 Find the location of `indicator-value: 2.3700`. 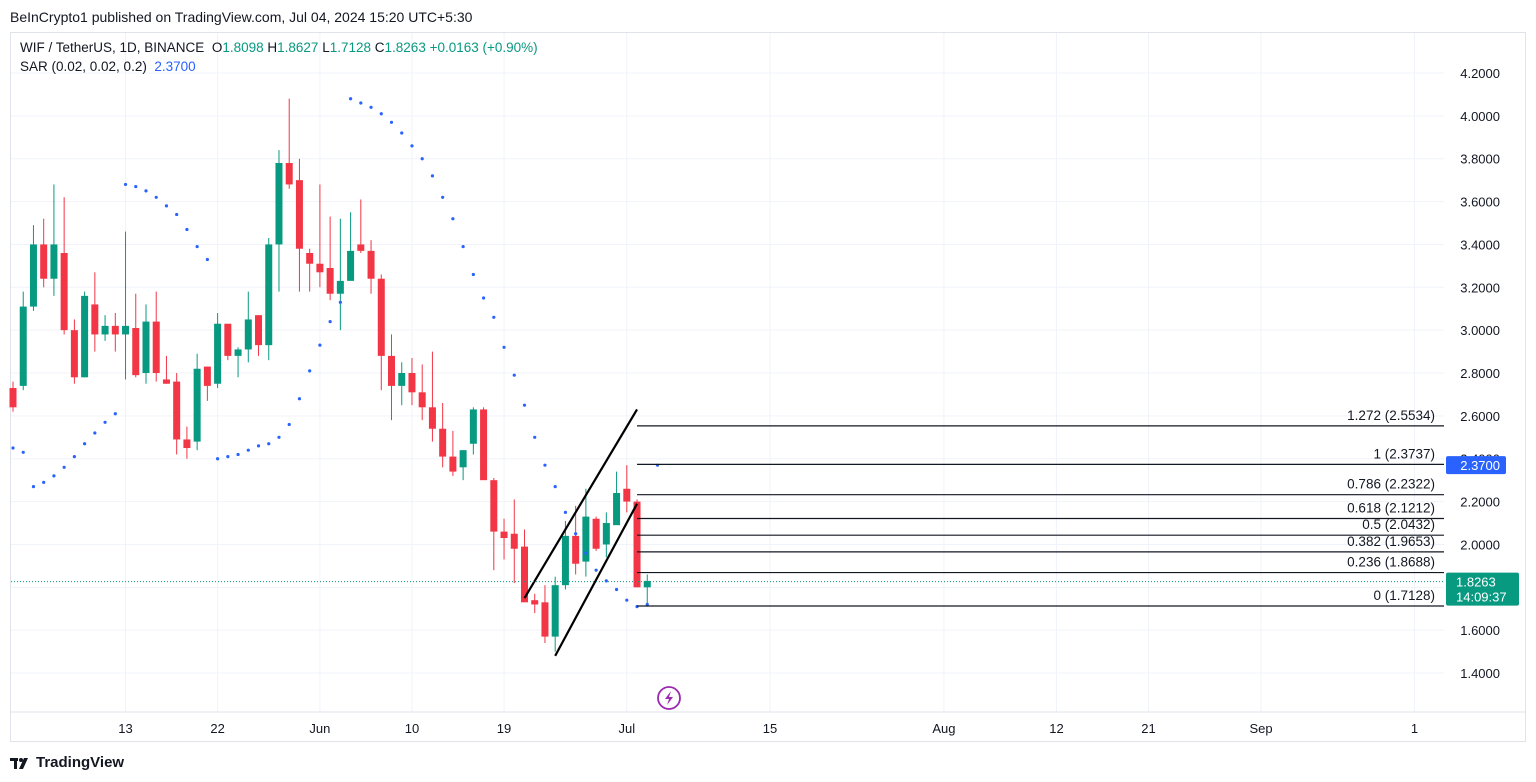

indicator-value: 2.3700 is located at coordinates (175, 66).